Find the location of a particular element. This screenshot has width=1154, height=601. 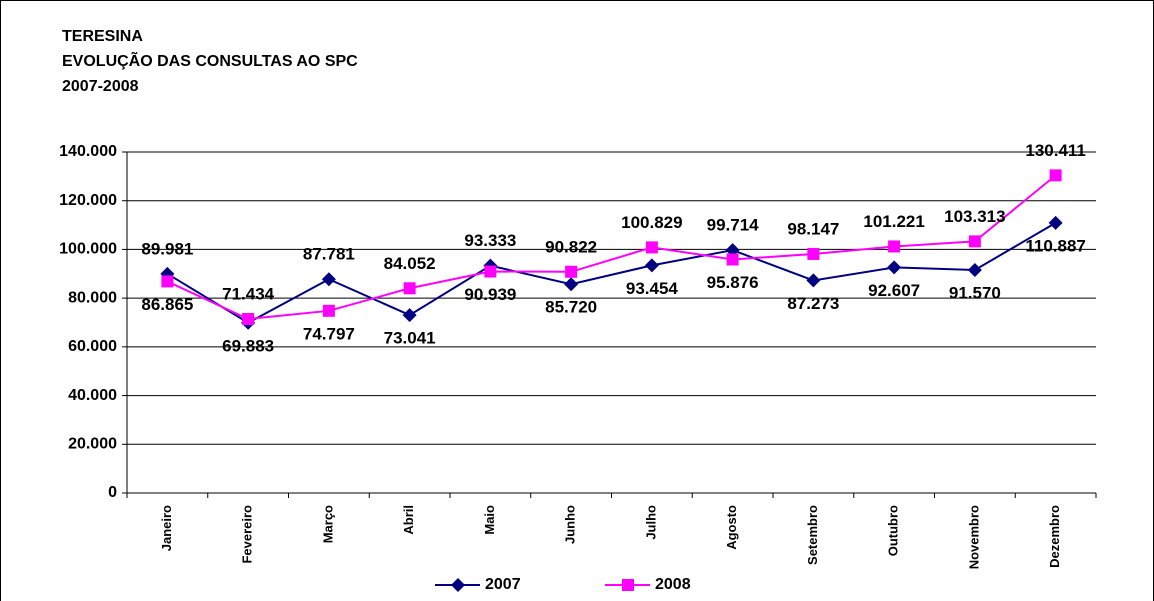

chart-title: EVOLUÇÃO DAS CONSULTAS AO SPC is located at coordinates (210, 60).